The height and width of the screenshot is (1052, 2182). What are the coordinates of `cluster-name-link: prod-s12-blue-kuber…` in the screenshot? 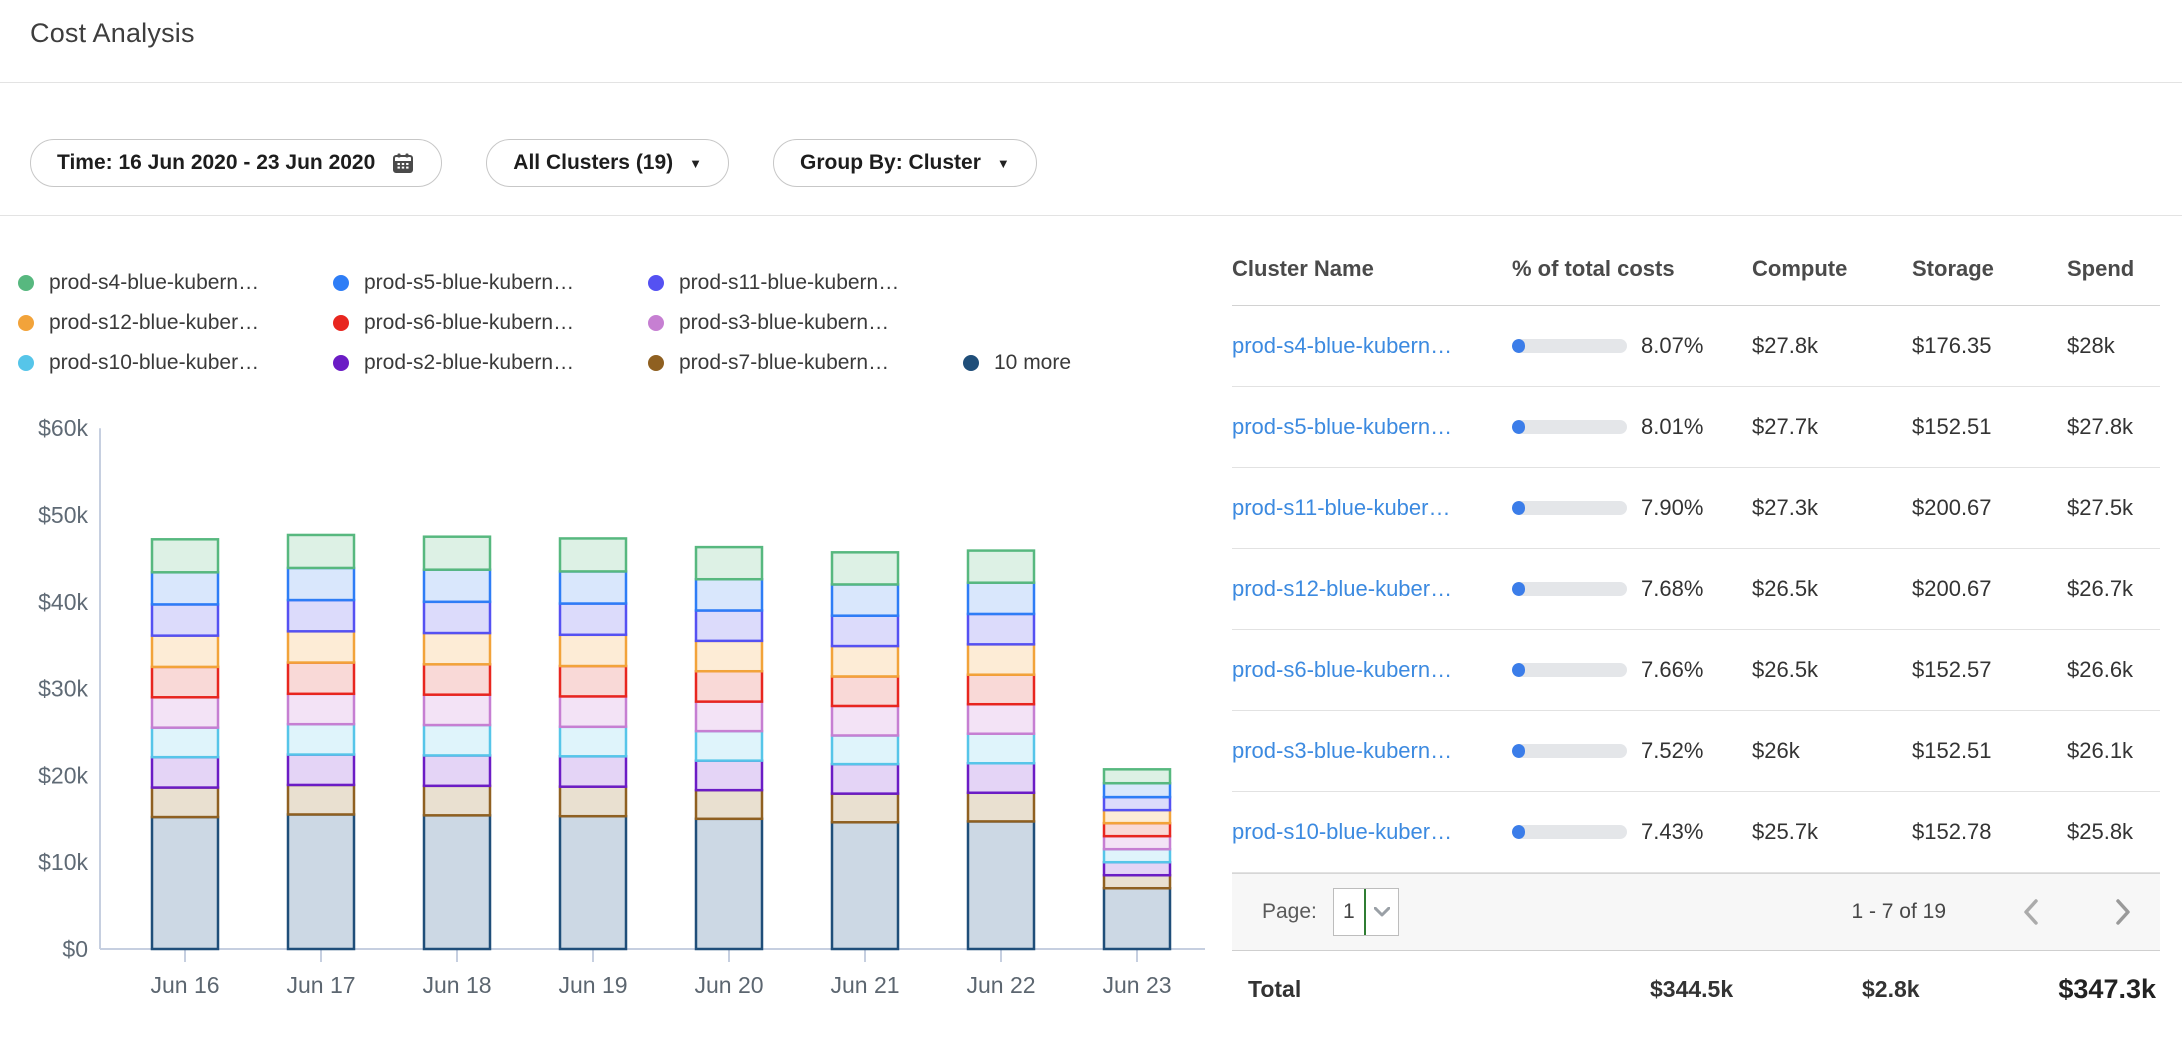 It's located at (1342, 588).